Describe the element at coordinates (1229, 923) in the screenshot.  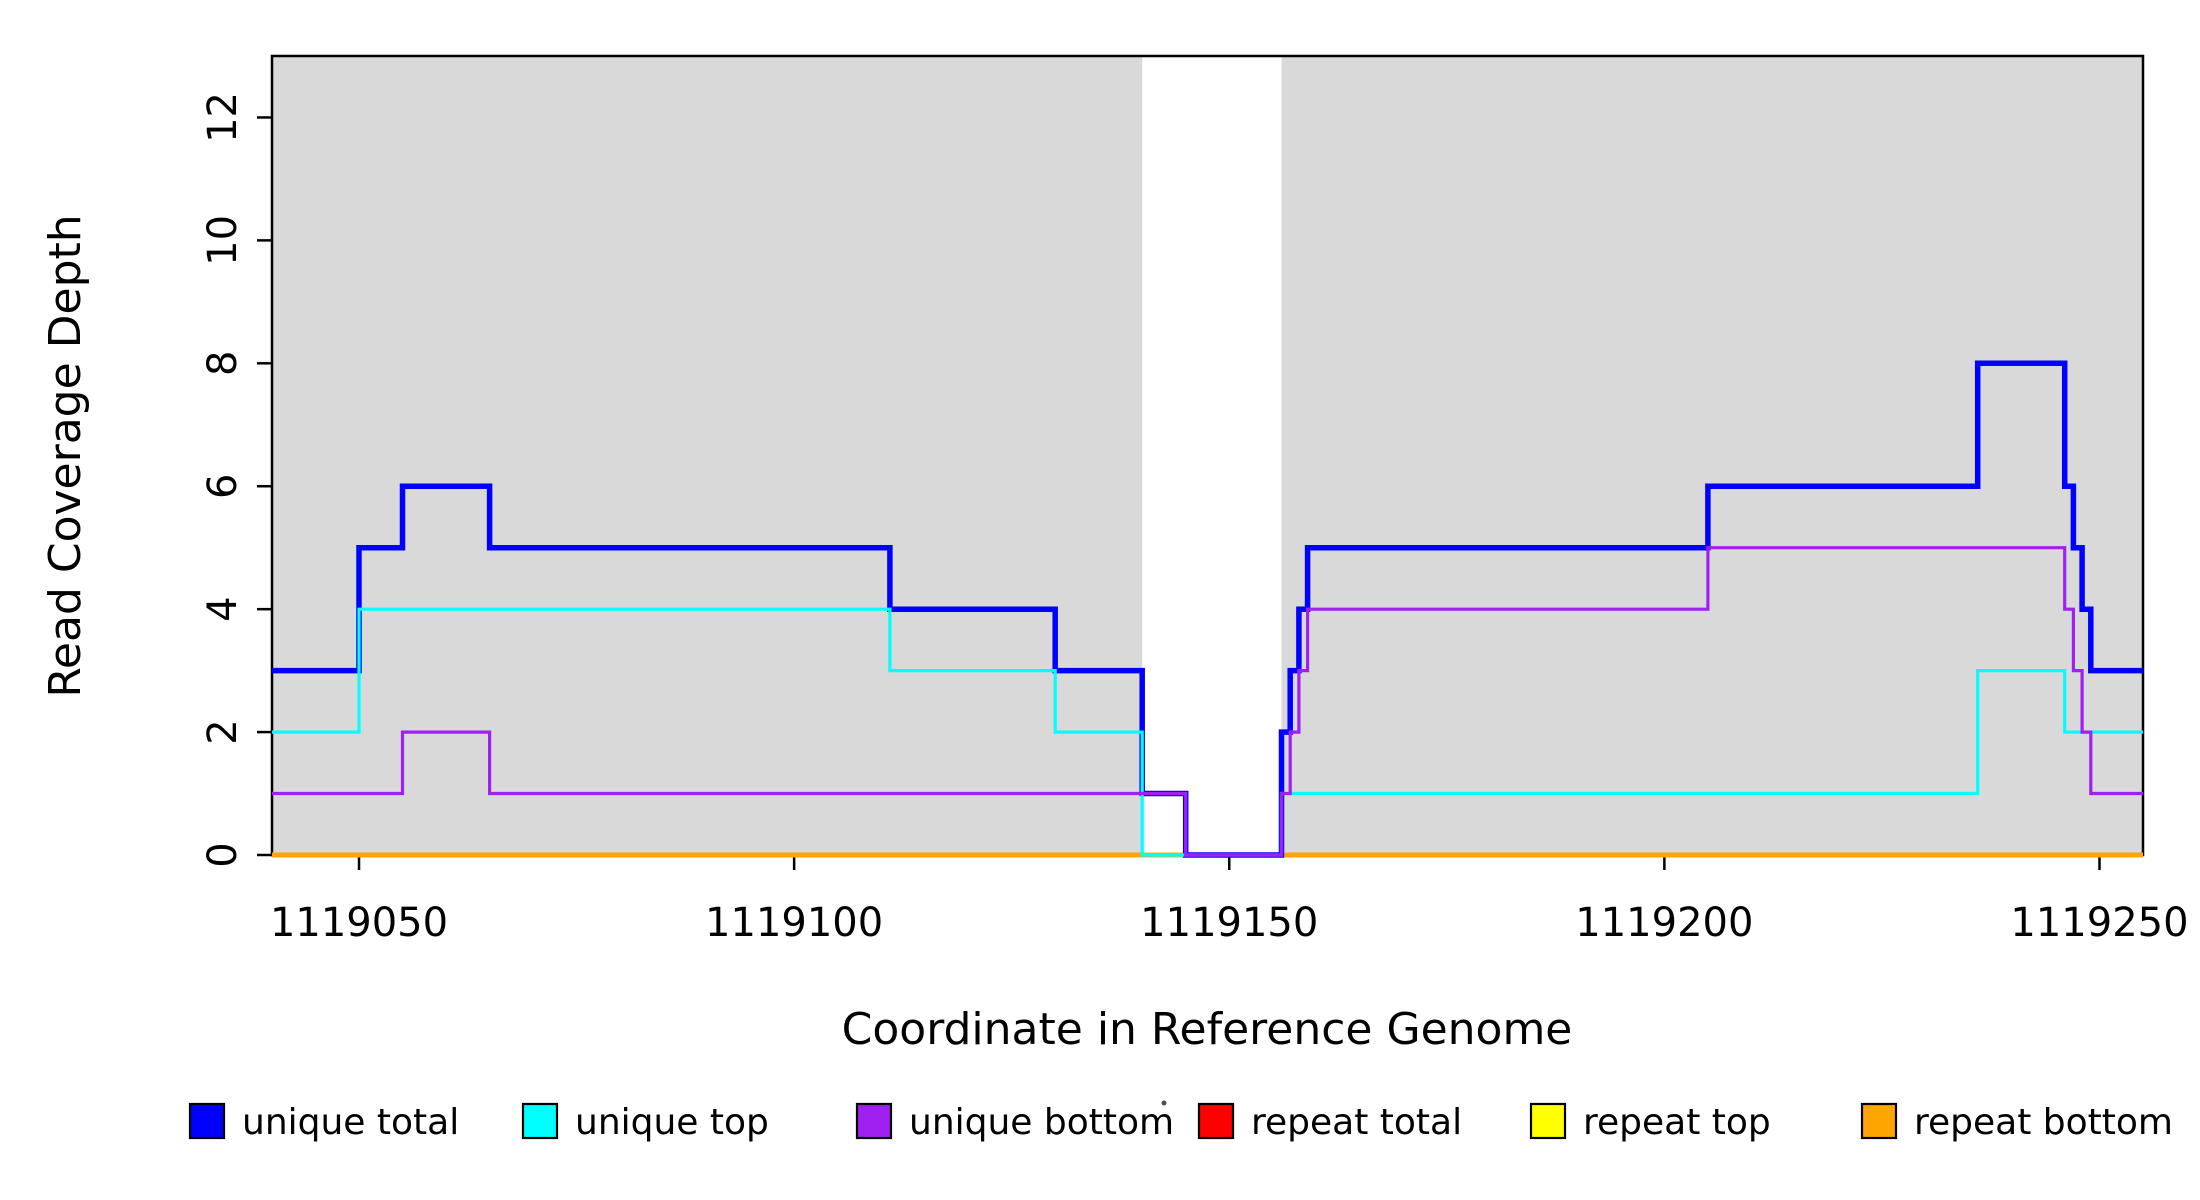
I see `x-tick-label: 1119150` at that location.